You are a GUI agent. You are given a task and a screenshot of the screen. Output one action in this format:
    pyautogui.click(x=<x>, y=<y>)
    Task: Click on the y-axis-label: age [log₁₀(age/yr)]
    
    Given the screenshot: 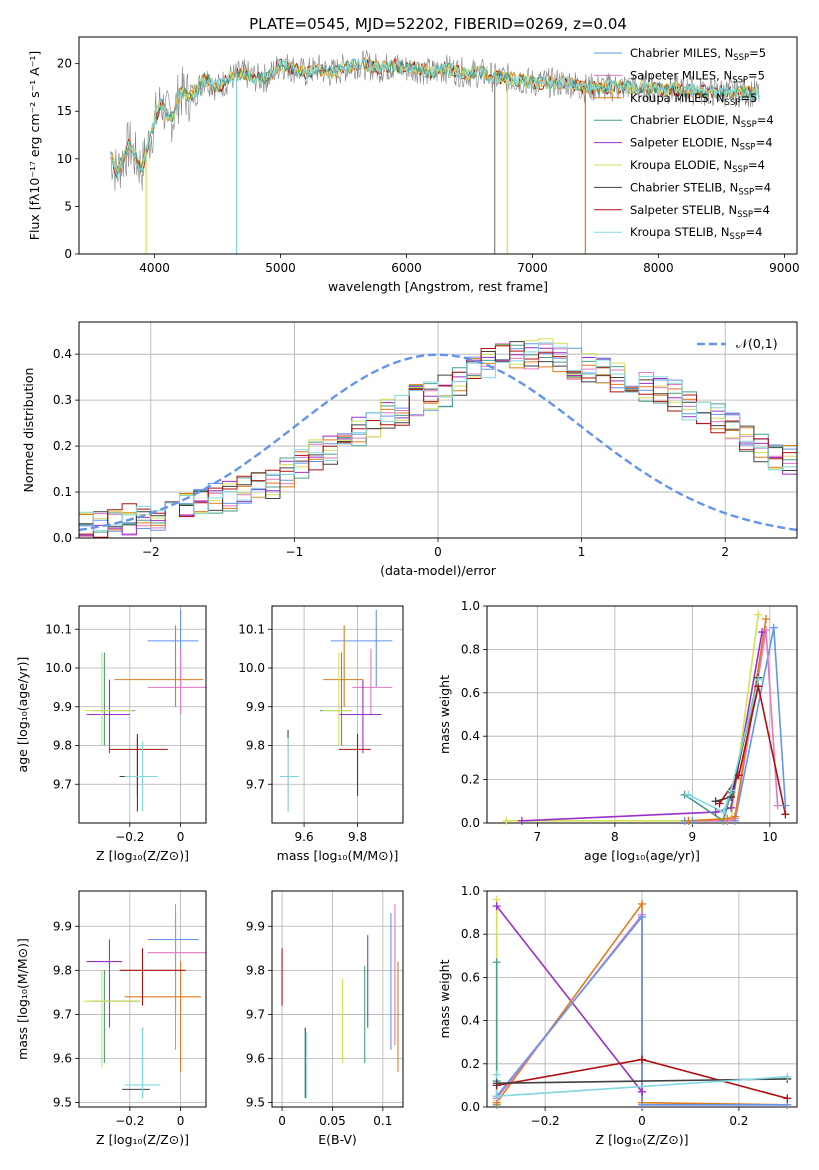 What is the action you would take?
    pyautogui.click(x=22, y=715)
    